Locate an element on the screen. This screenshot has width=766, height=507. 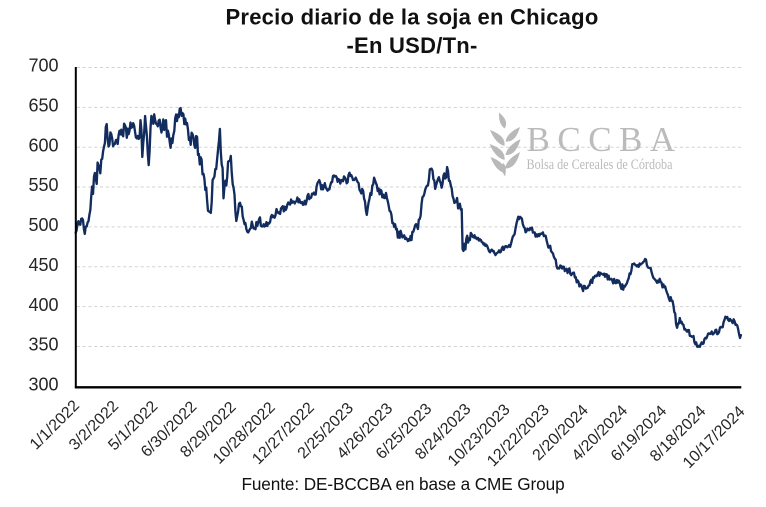
svg-text: 450 is located at coordinates (43, 265).